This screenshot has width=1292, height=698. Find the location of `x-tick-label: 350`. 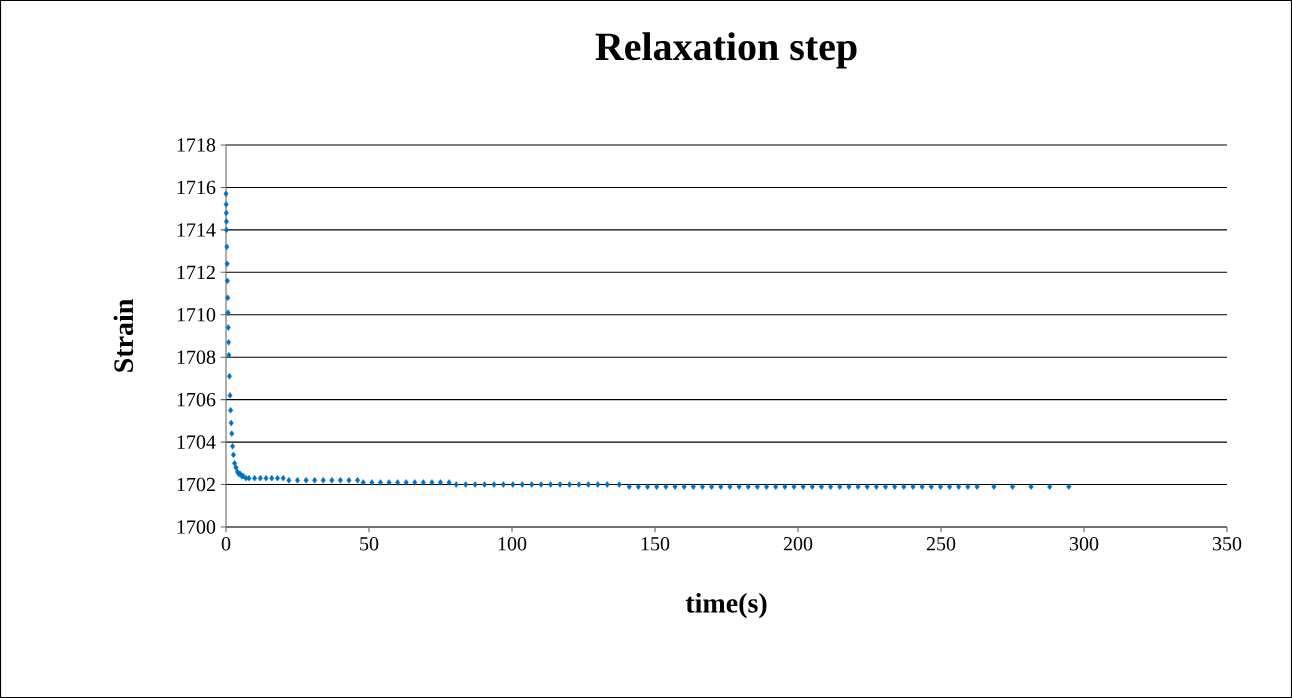

x-tick-label: 350 is located at coordinates (1227, 544).